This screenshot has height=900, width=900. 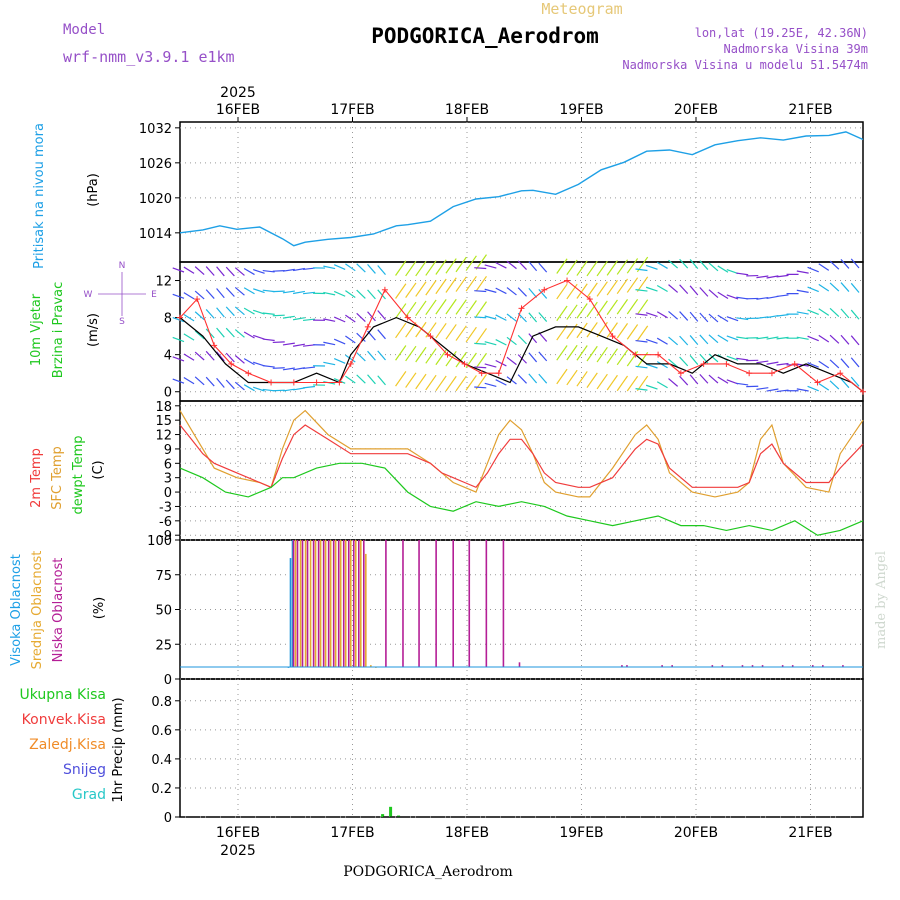 What do you see at coordinates (93, 190) in the screenshot?
I see `pressure-unit: (hPa)` at bounding box center [93, 190].